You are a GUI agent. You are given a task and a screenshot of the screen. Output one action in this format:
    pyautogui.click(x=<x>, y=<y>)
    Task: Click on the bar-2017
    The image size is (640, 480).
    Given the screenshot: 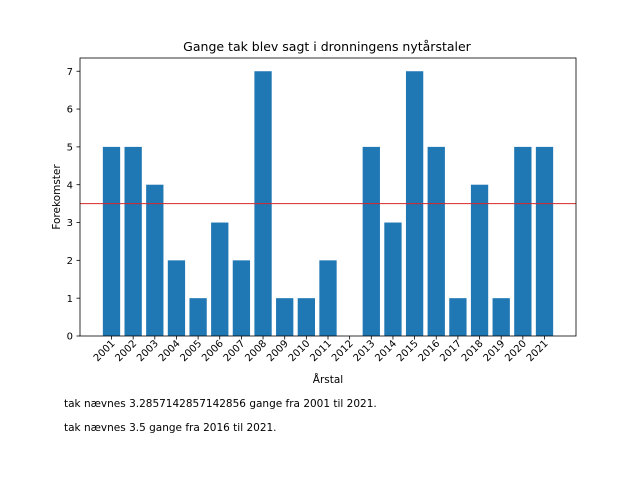 What is the action you would take?
    pyautogui.click(x=458, y=317)
    